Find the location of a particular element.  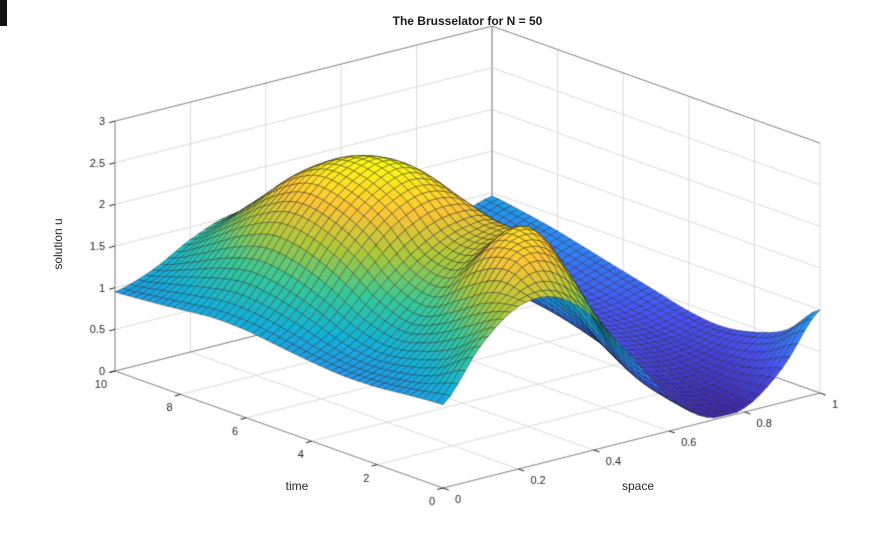

space-axis-label: space is located at coordinates (638, 486).